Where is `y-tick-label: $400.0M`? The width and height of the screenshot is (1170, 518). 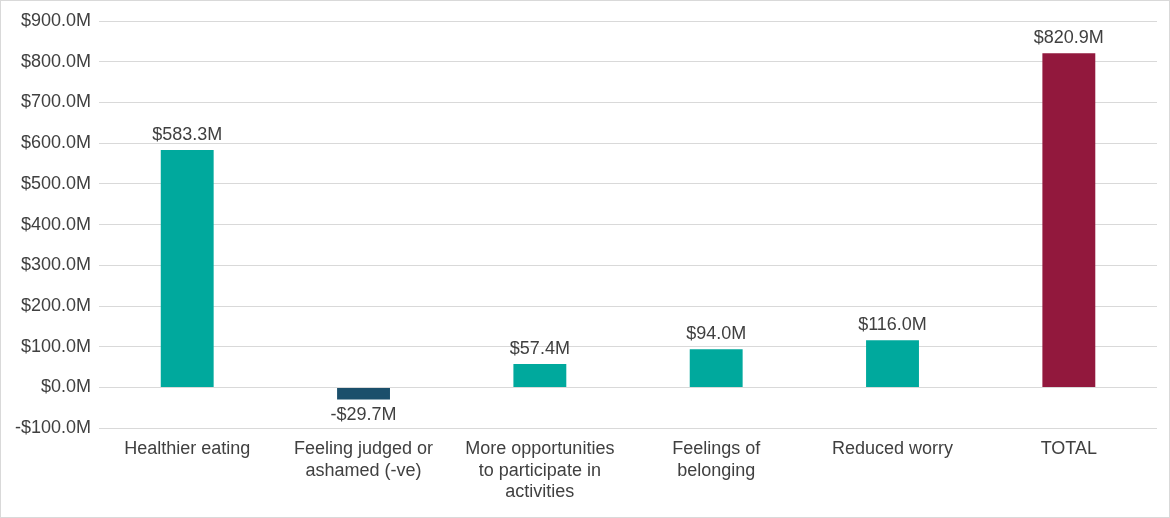
y-tick-label: $400.0M is located at coordinates (56, 223).